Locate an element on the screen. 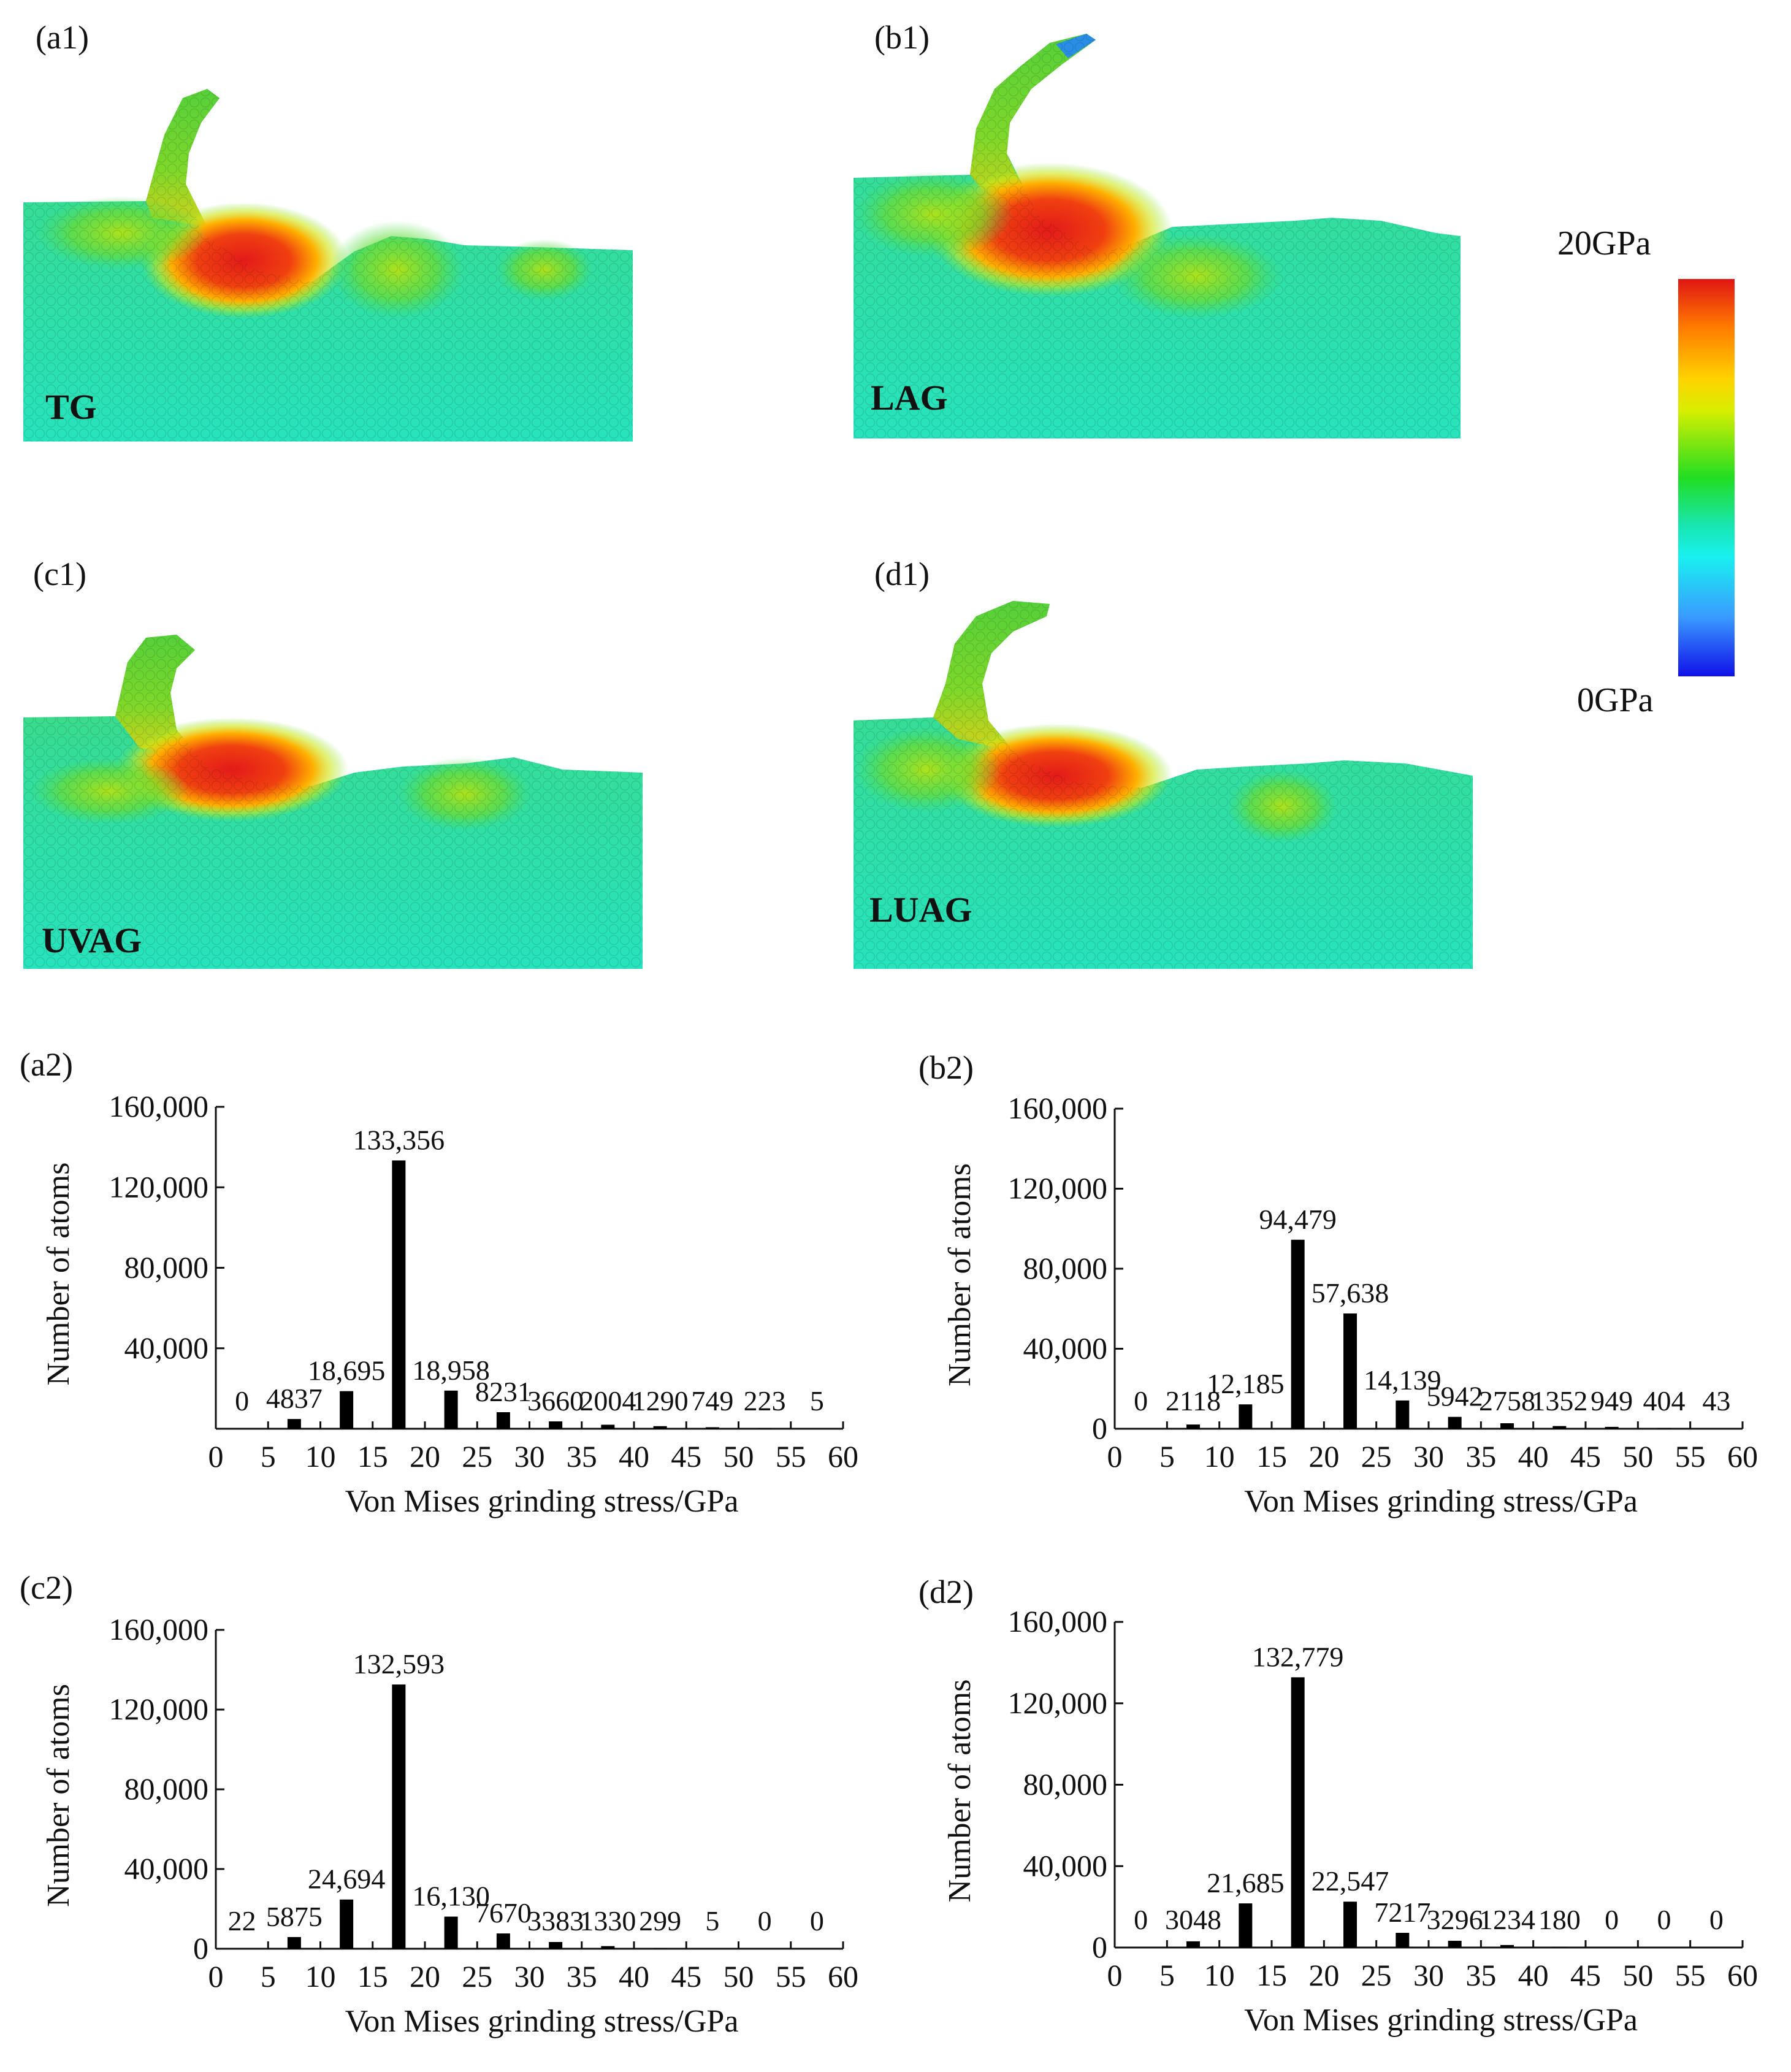 The height and width of the screenshot is (2072, 1791). stress-colorbar is located at coordinates (1706, 477).